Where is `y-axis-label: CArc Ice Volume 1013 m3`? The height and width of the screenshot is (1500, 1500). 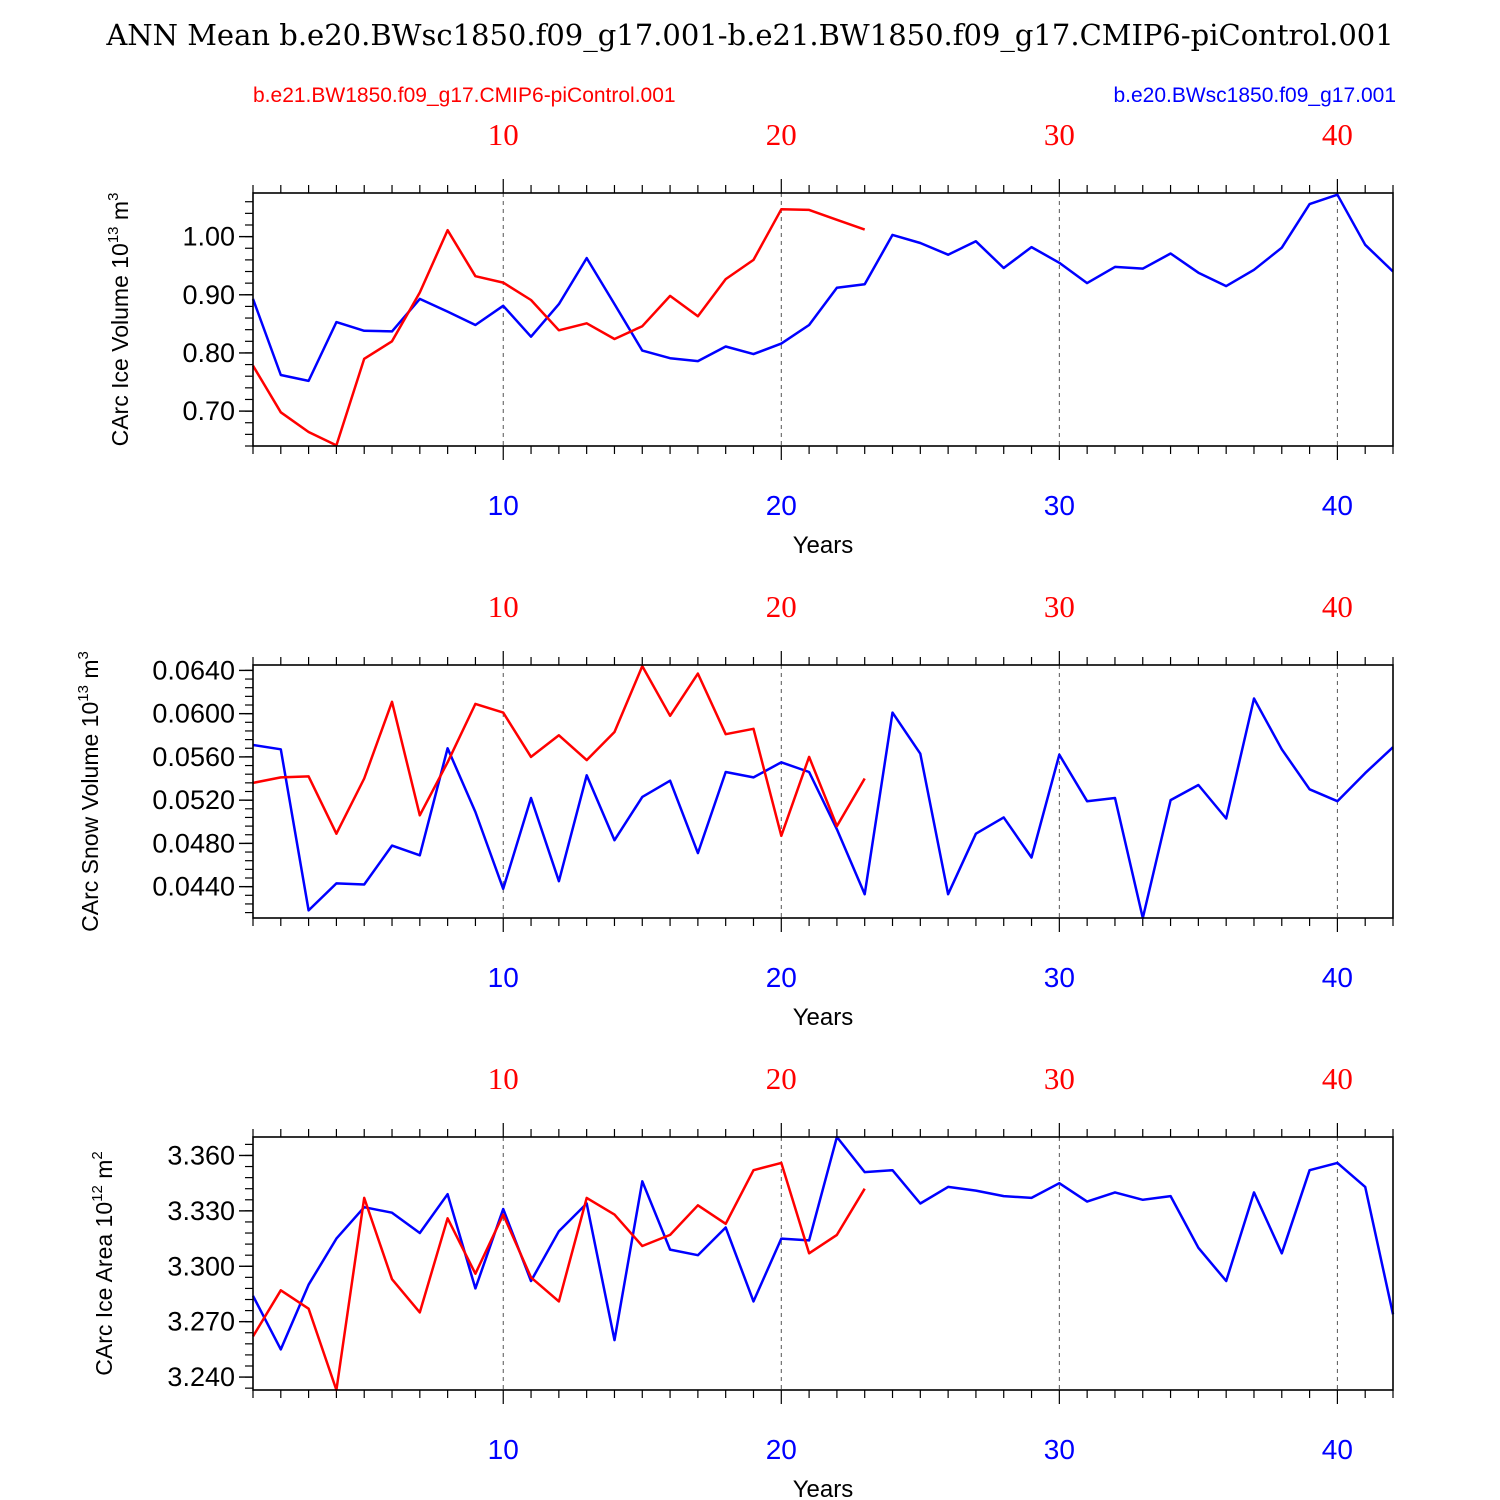
y-axis-label: CArc Ice Volume 1013 m3 is located at coordinates (119, 320).